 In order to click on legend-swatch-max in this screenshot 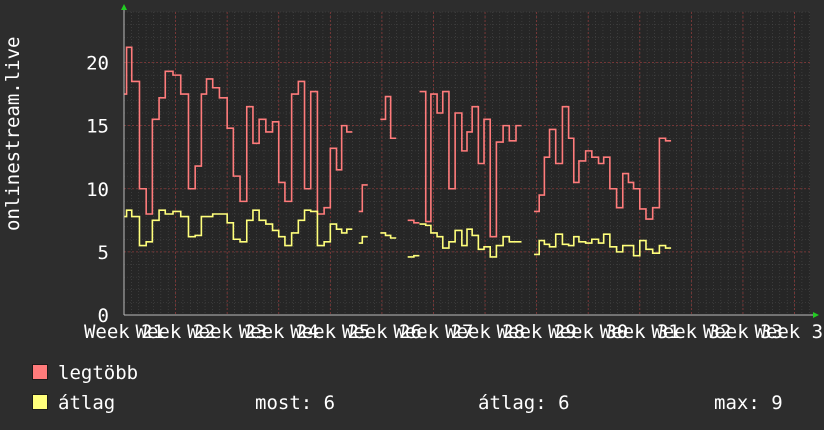, I will do `click(40, 372)`.